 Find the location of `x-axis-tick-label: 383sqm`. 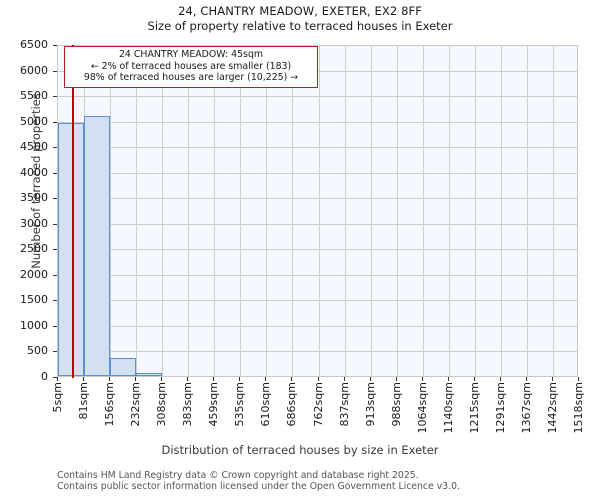

x-axis-tick-label: 383sqm is located at coordinates (188, 404).